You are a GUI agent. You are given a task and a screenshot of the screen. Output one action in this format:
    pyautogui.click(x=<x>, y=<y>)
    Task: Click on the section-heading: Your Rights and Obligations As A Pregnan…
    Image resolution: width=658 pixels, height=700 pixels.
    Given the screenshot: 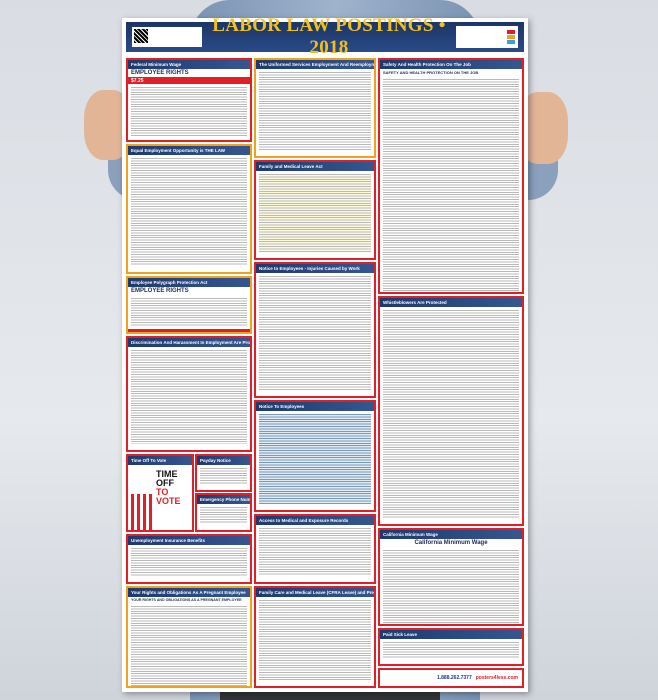 What is the action you would take?
    pyautogui.click(x=189, y=592)
    